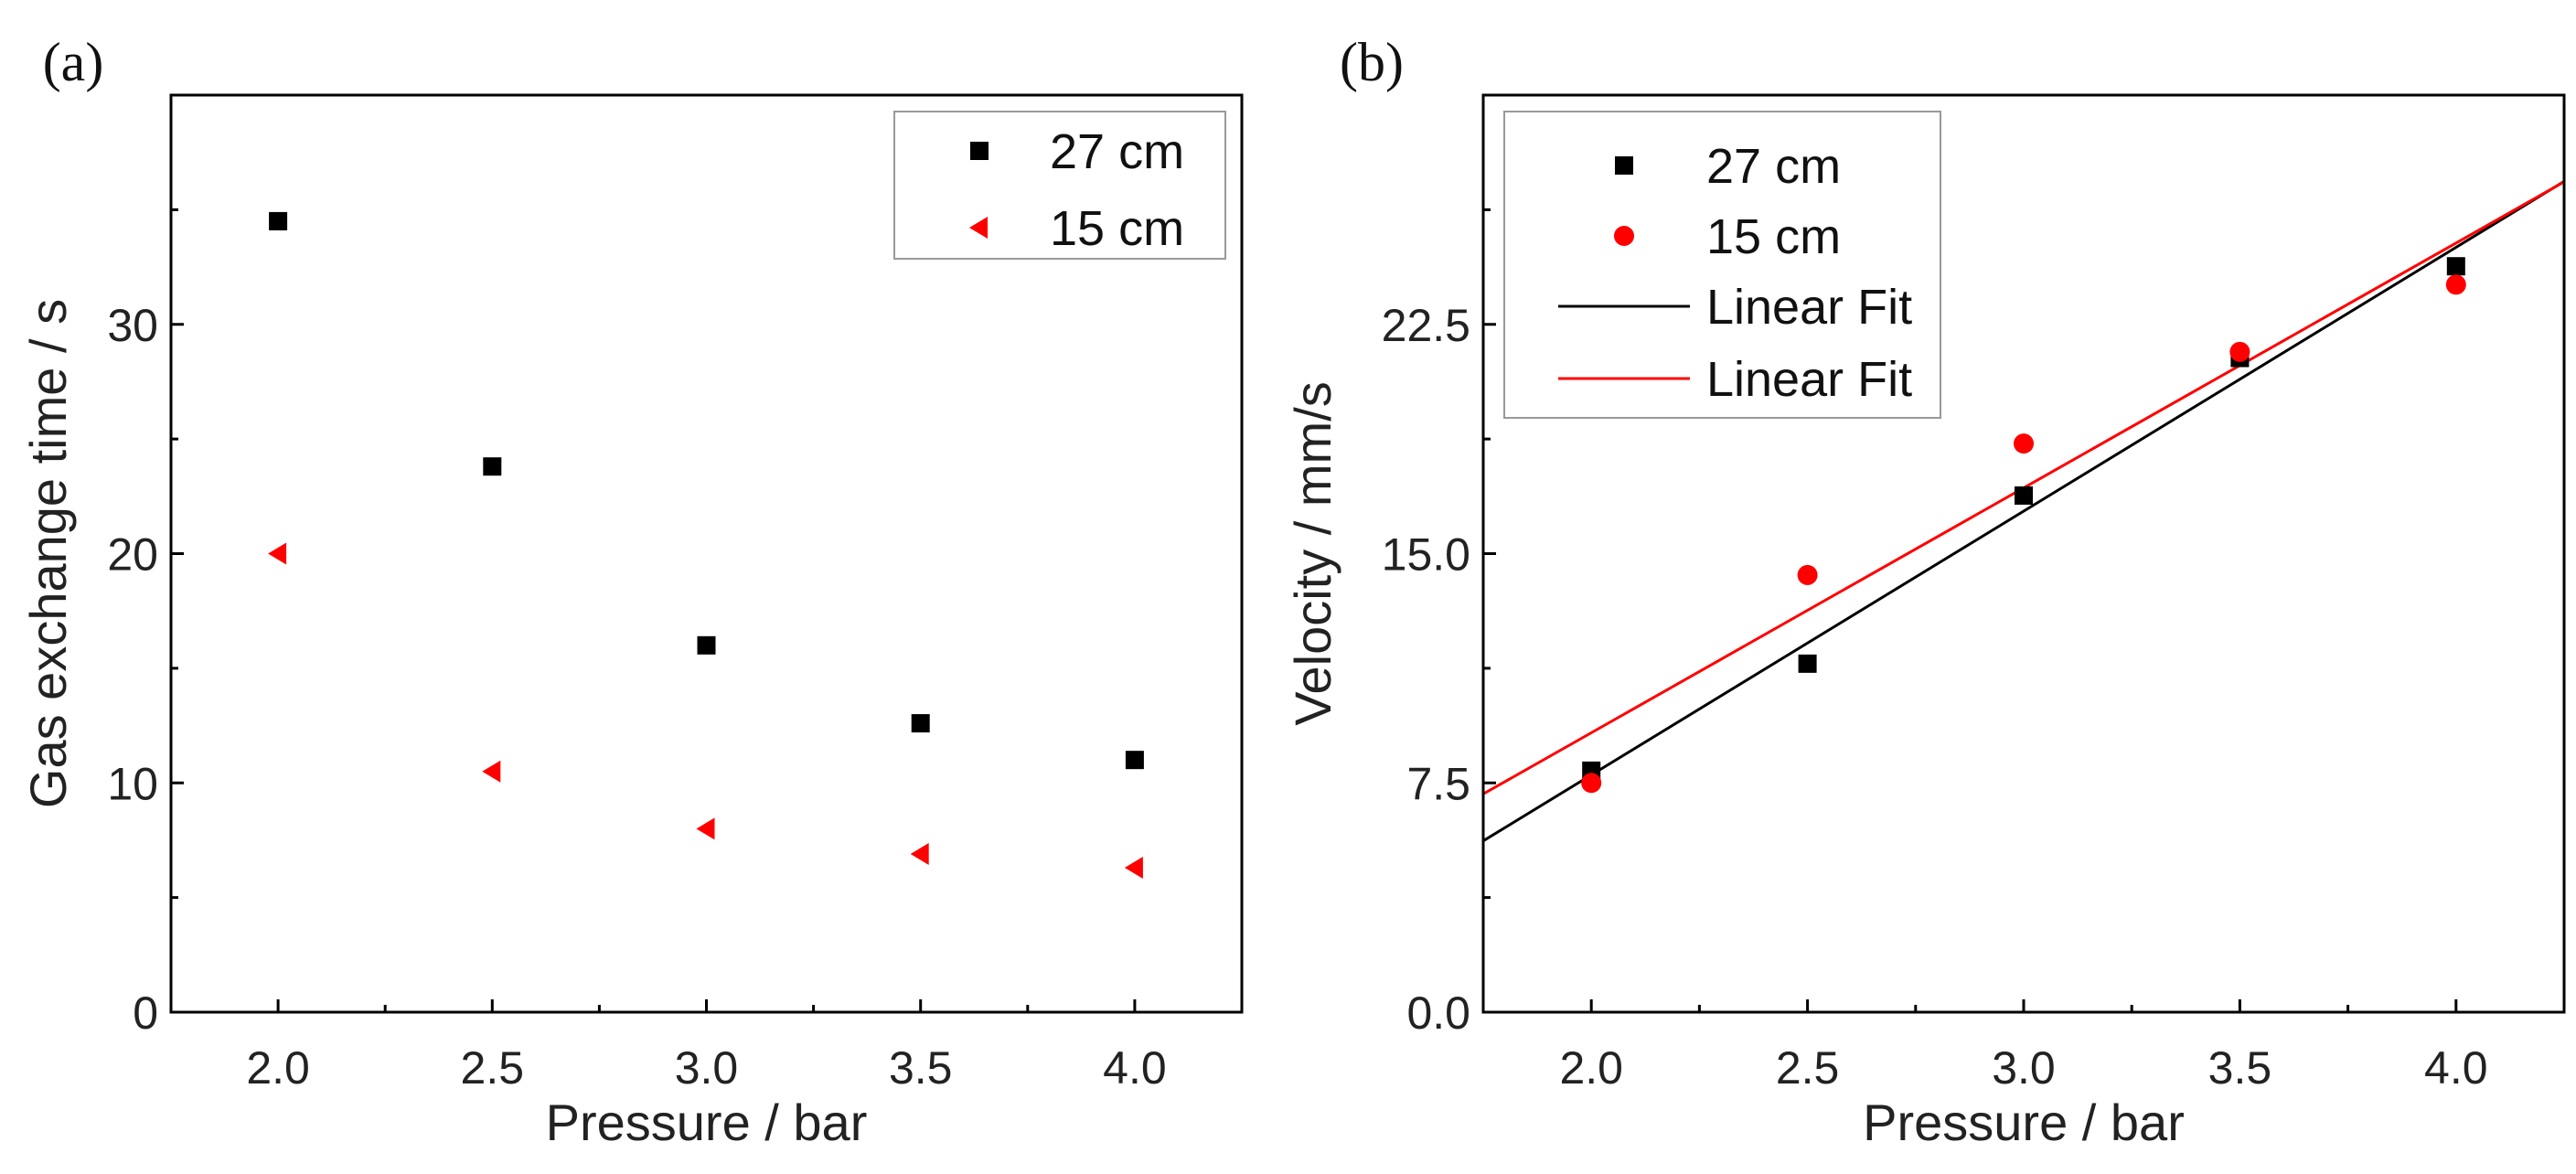 The image size is (2576, 1174). I want to click on y-tick-label: 15.0, so click(1426, 555).